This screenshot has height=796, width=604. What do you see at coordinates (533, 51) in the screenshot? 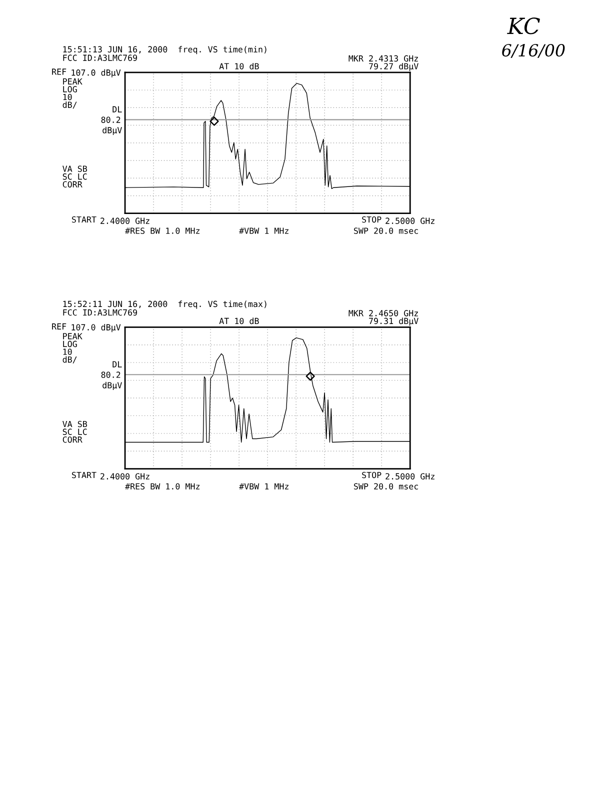
I see `text: 6/16/00` at bounding box center [533, 51].